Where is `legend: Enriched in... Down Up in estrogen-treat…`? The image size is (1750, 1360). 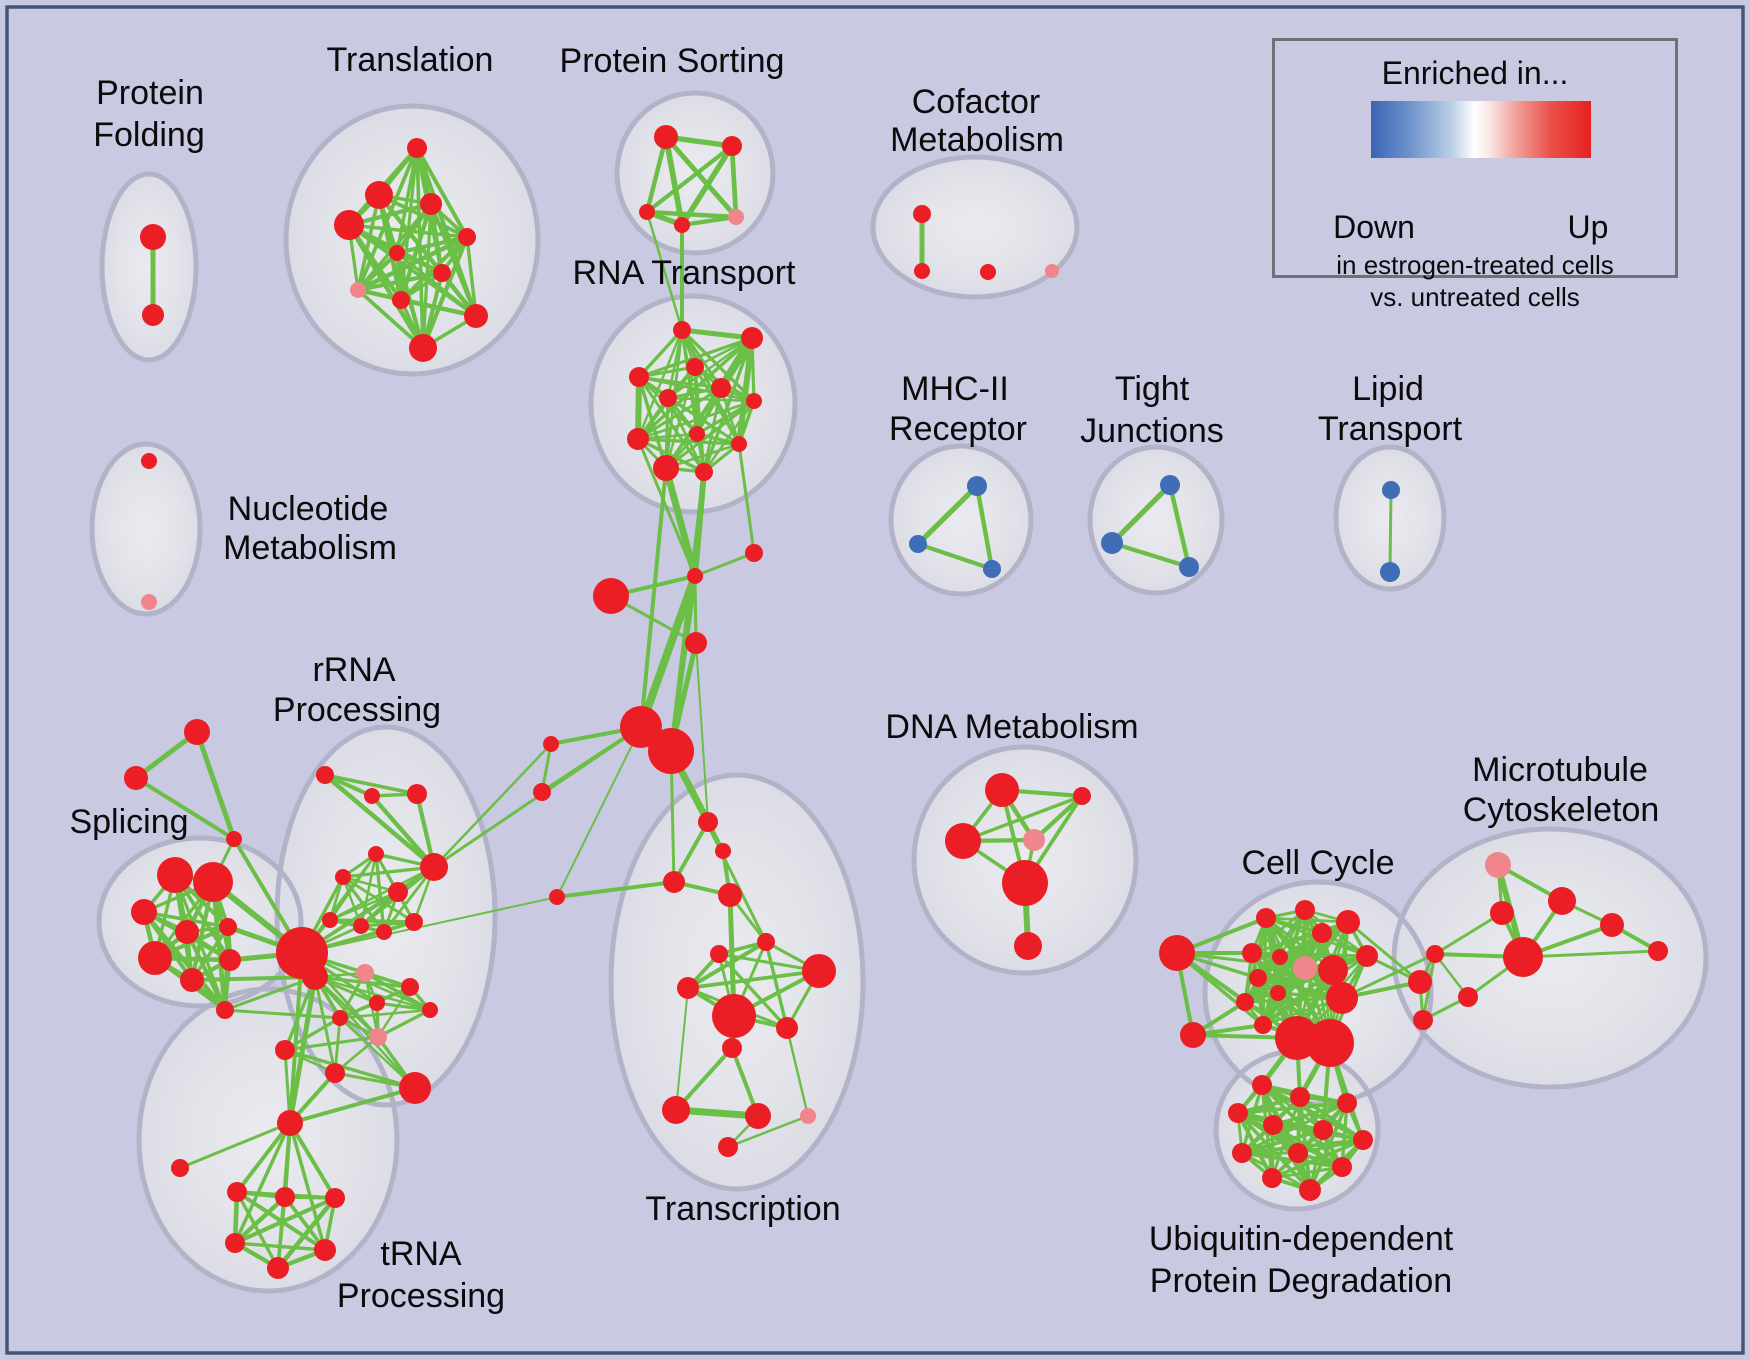
legend: Enriched in... Down Up in estrogen-treat… is located at coordinates (1475, 175).